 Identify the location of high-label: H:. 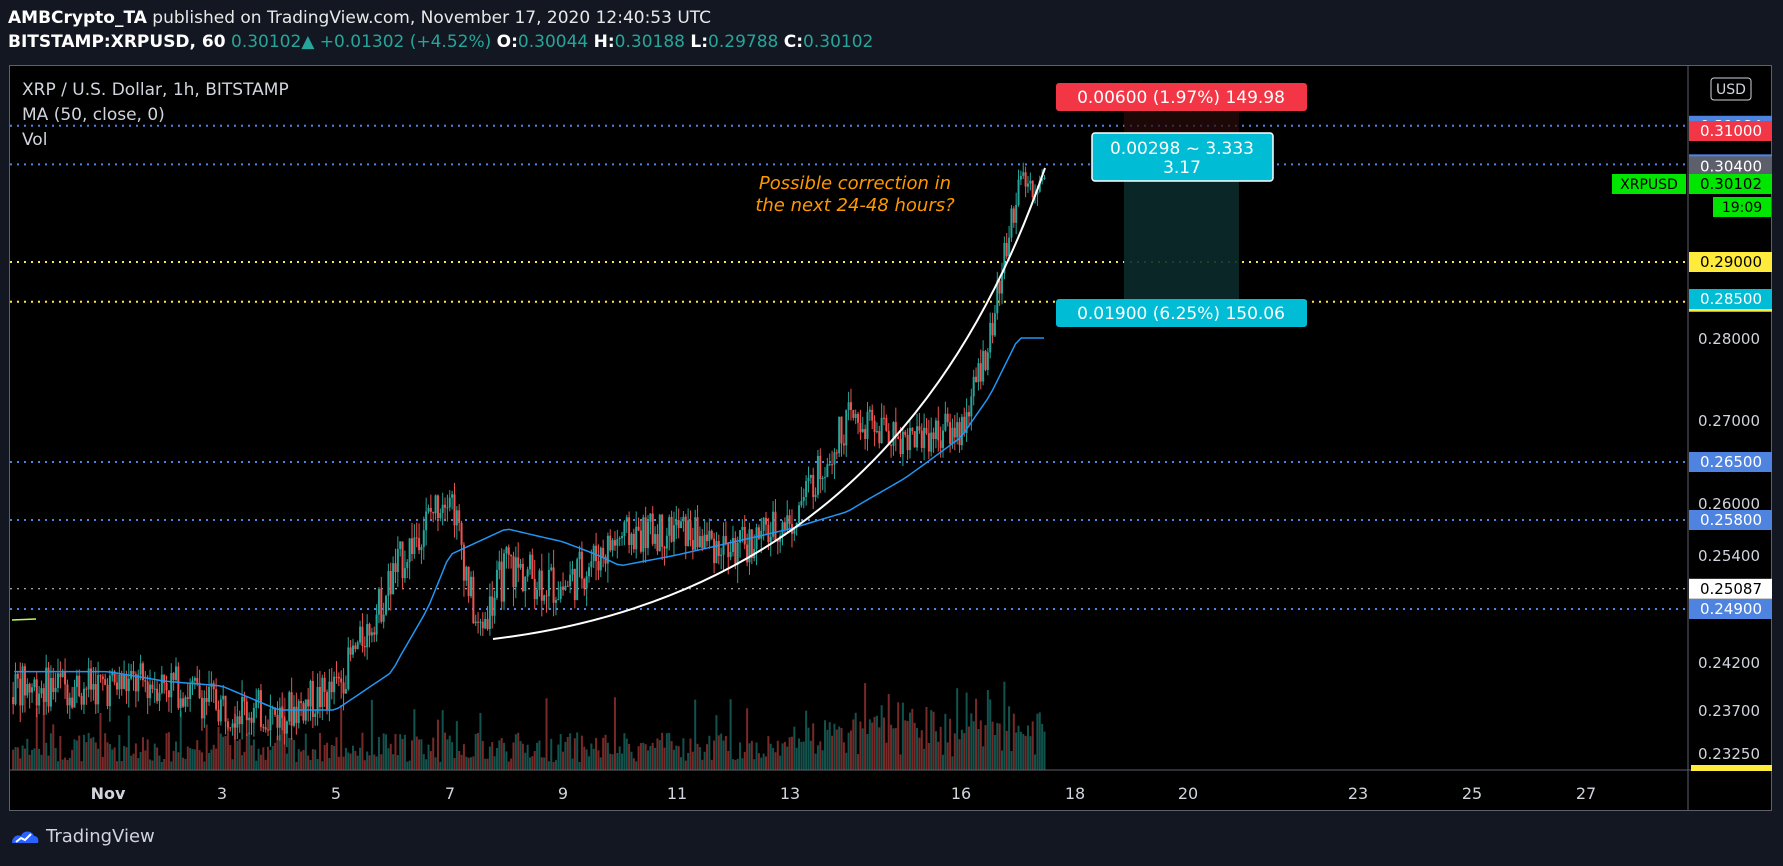
(604, 42).